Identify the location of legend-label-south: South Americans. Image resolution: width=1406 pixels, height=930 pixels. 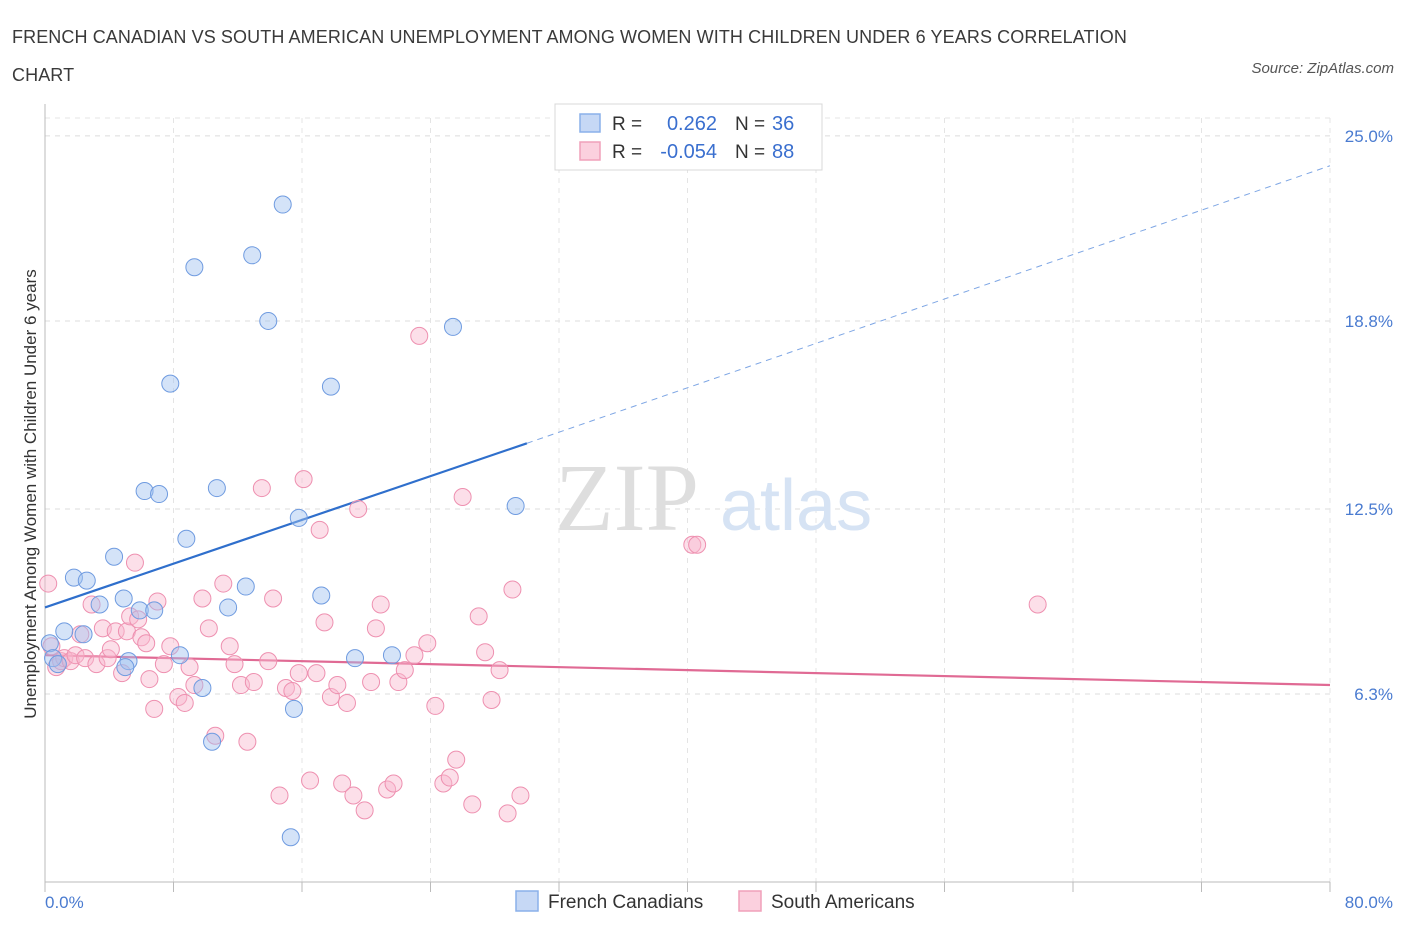
(843, 902).